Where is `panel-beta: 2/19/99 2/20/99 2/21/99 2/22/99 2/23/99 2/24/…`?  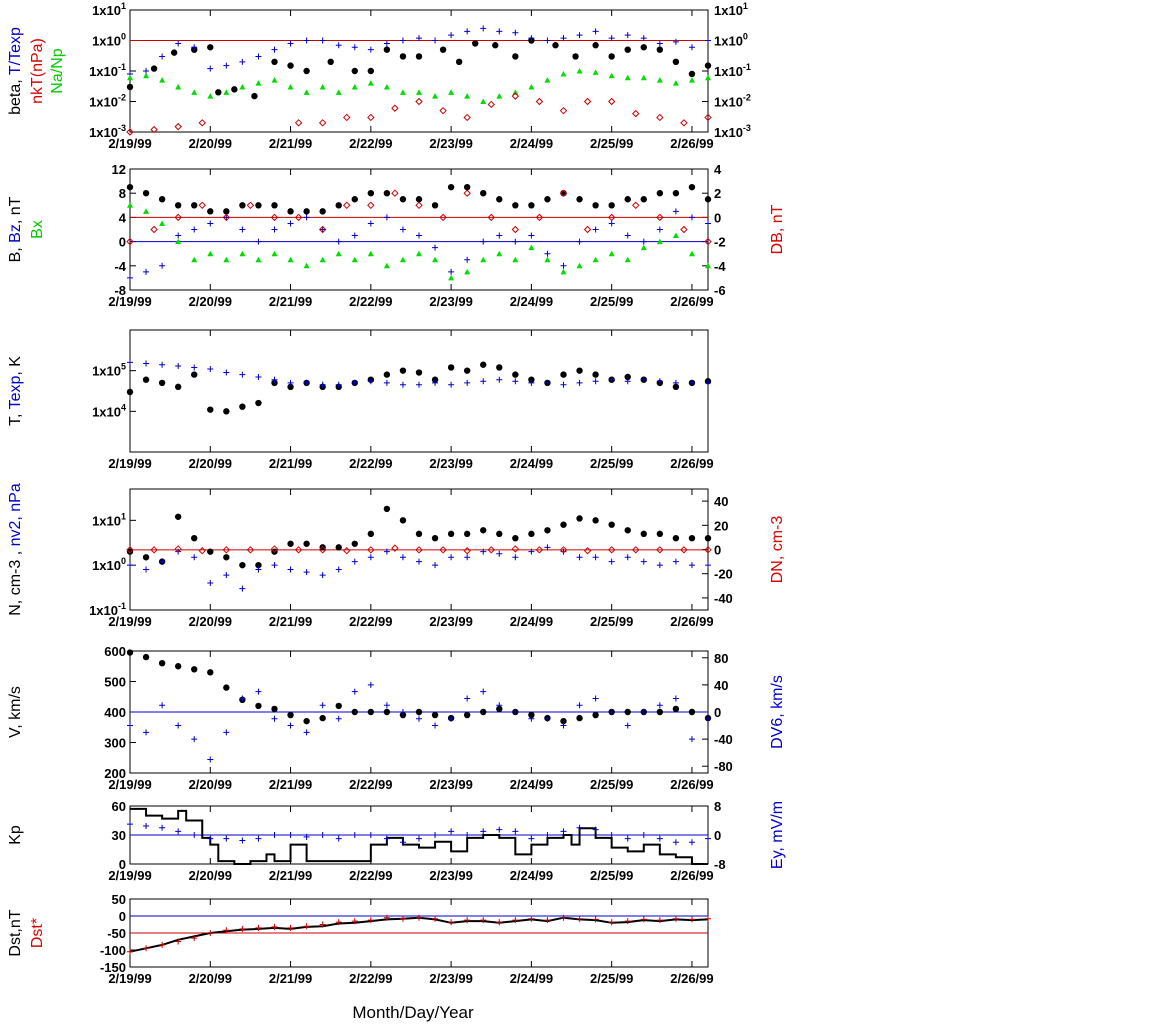
panel-beta: 2/19/99 2/20/99 2/21/99 2/22/99 2/23/99 2/24/… is located at coordinates (360, 80).